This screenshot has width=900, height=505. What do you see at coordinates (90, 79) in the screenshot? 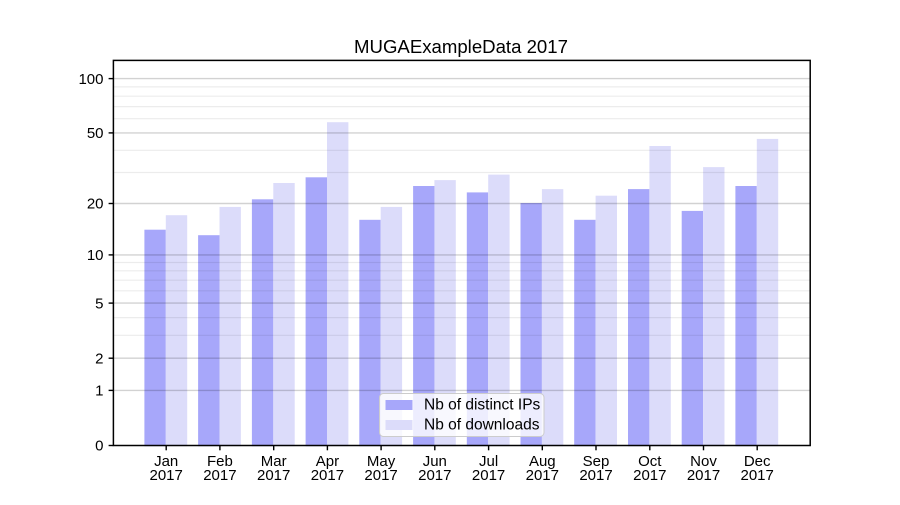
I see `svg-text: 100` at bounding box center [90, 79].